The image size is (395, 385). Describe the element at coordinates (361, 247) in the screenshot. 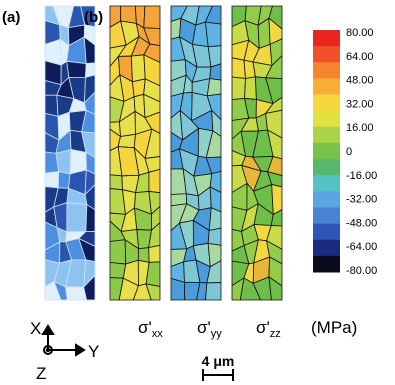

I see `colorbar-tick-label: -64.00` at that location.